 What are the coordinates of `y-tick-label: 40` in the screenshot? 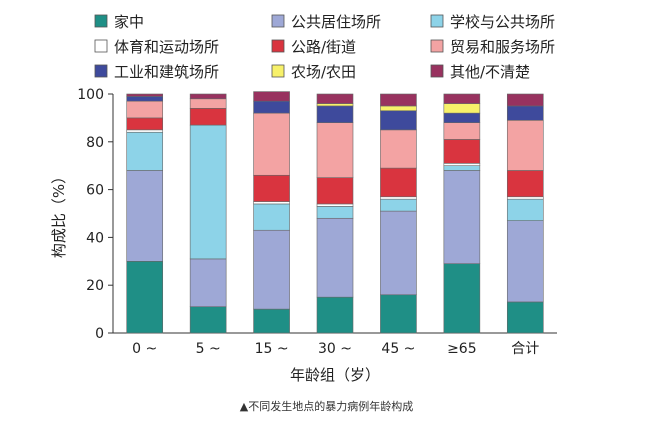 It's located at (95, 238).